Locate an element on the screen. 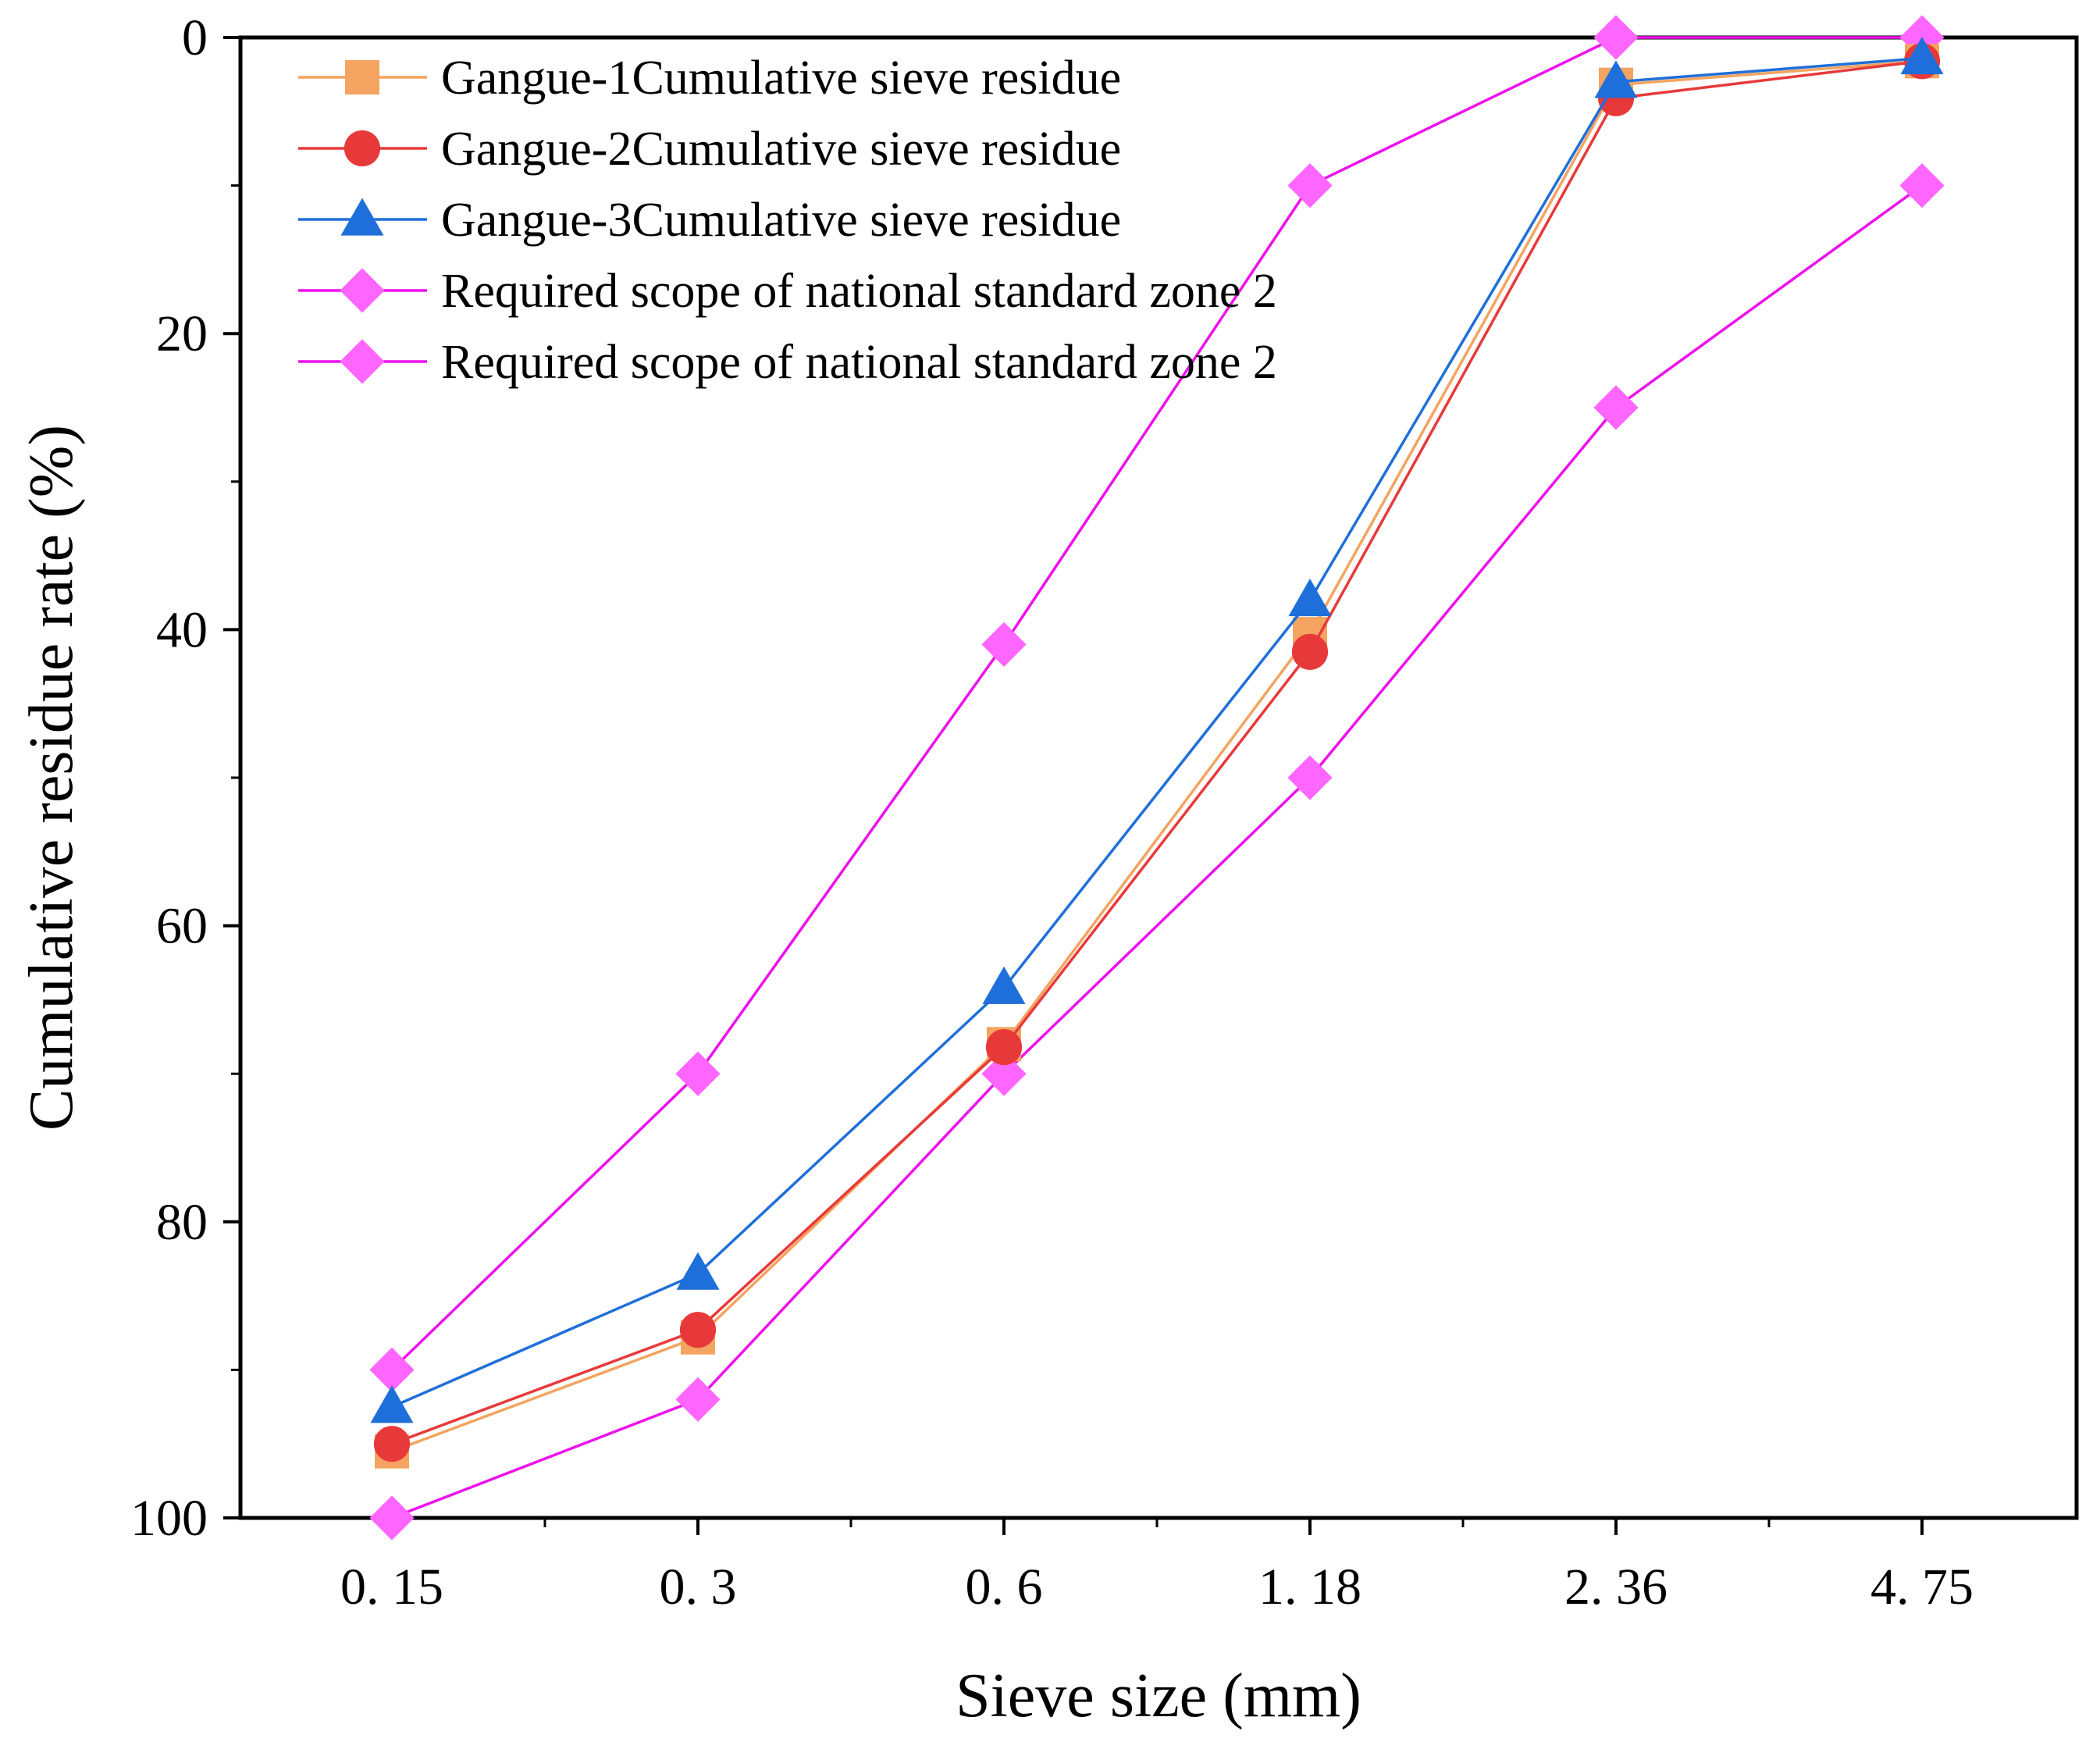 This screenshot has width=2100, height=1742. y-axis-title: Cumulative residue rate (%) is located at coordinates (51, 778).